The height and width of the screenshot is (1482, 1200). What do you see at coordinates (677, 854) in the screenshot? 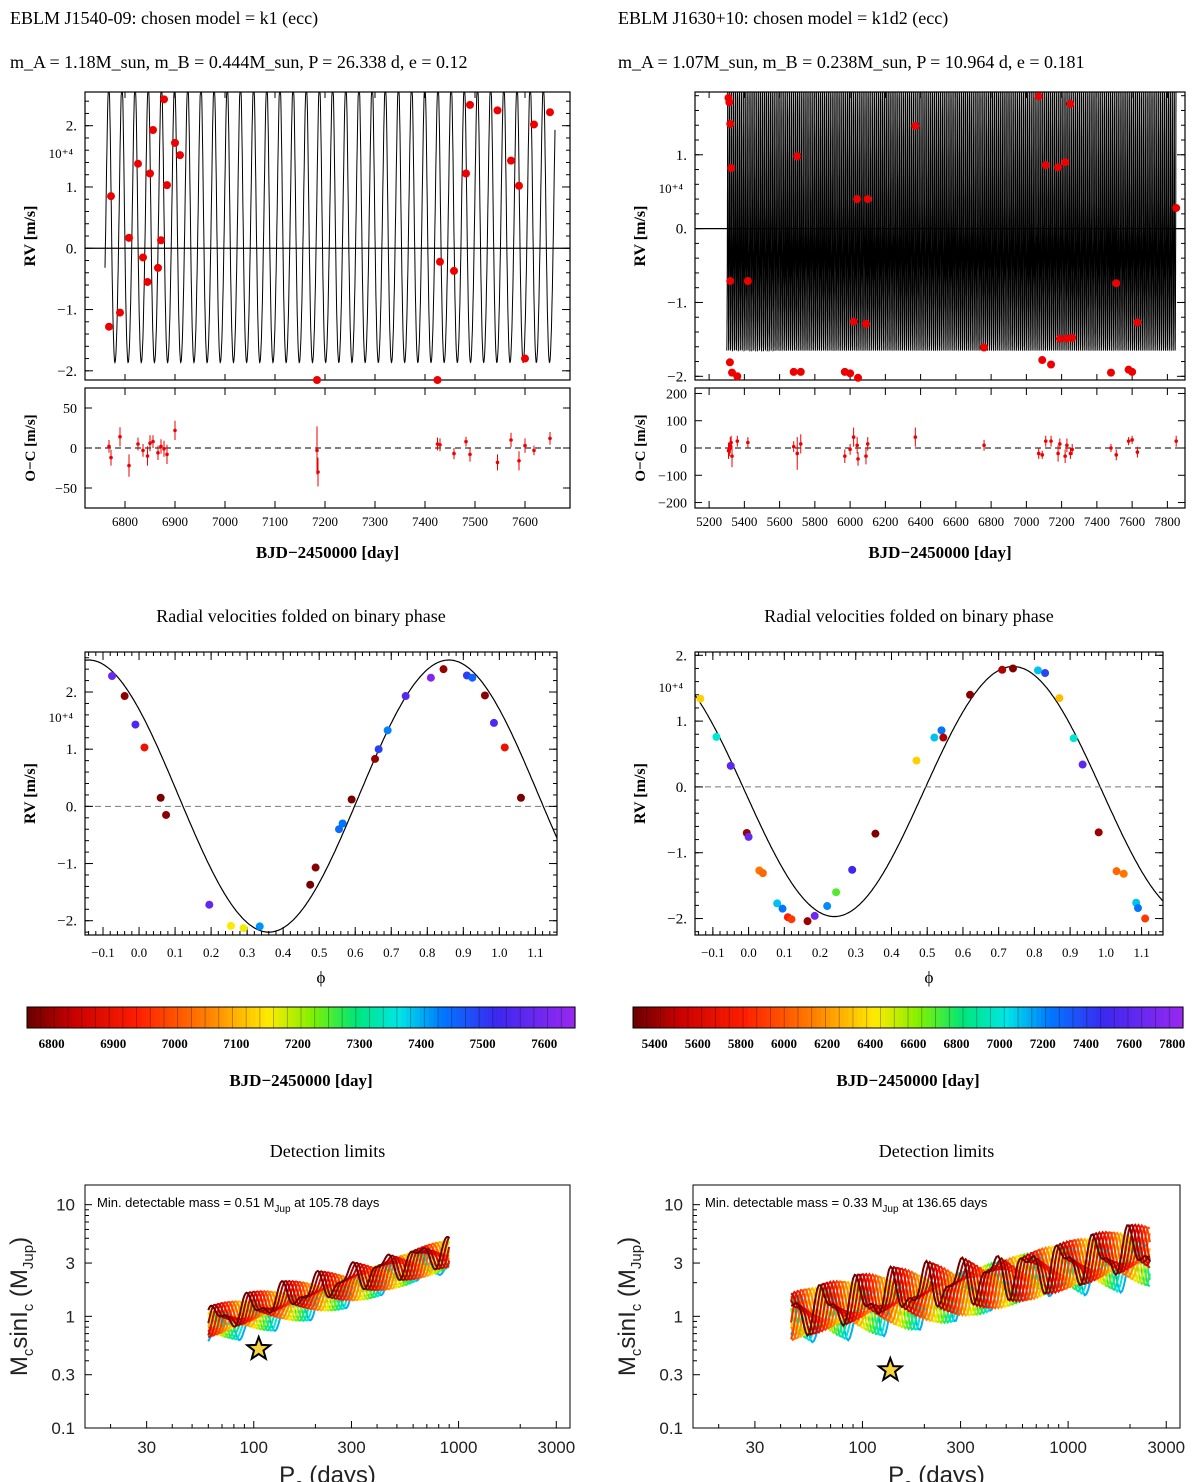
I see `y-tick-label: −1.` at bounding box center [677, 854].